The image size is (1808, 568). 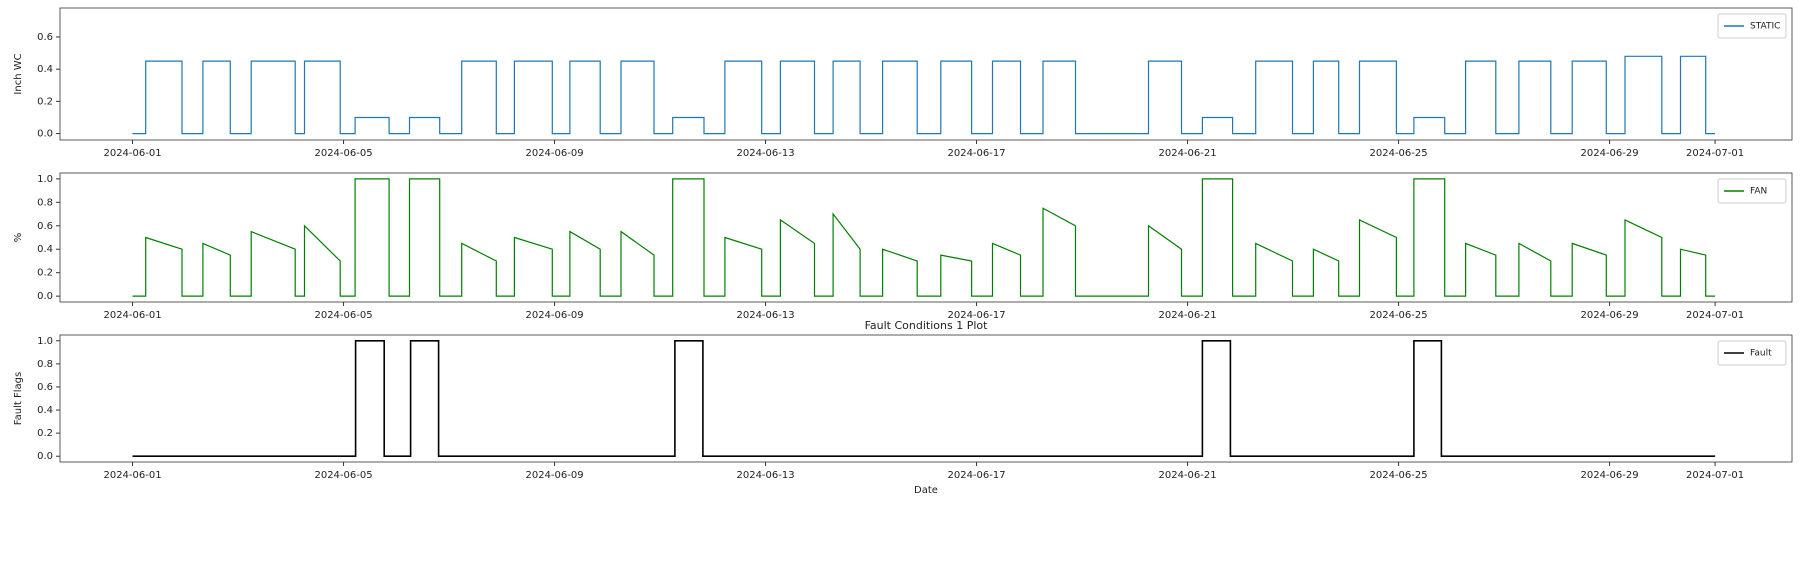 What do you see at coordinates (924, 95) in the screenshot?
I see `series-line` at bounding box center [924, 95].